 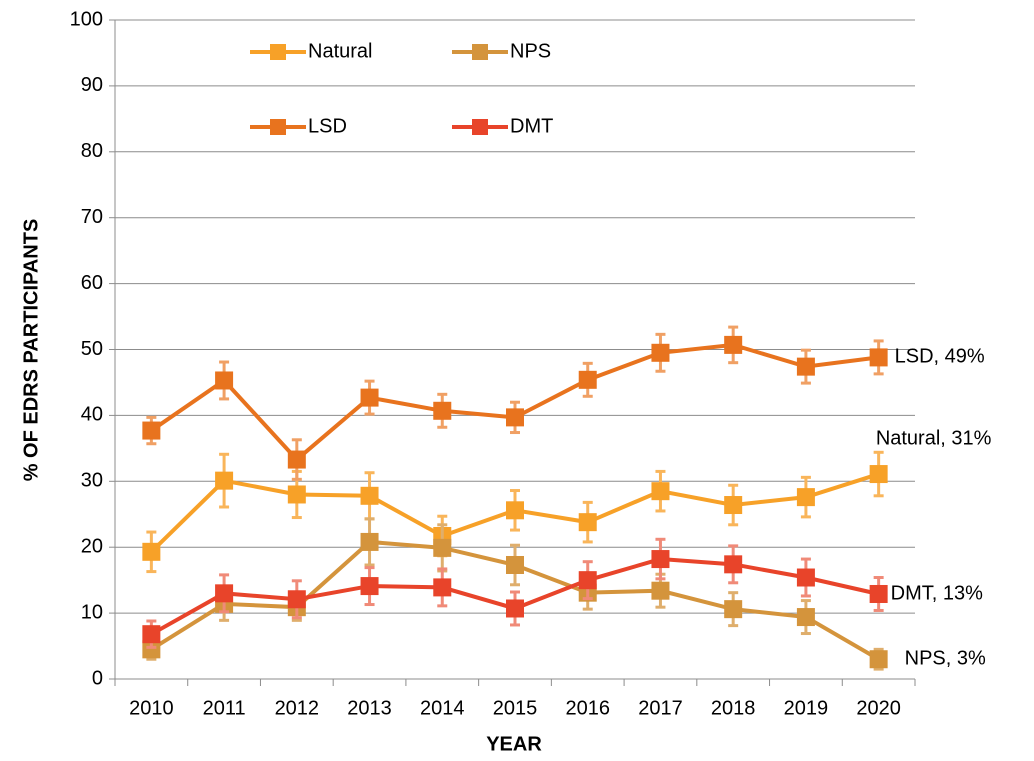 What do you see at coordinates (937, 593) in the screenshot?
I see `end-label: DMT, 13%` at bounding box center [937, 593].